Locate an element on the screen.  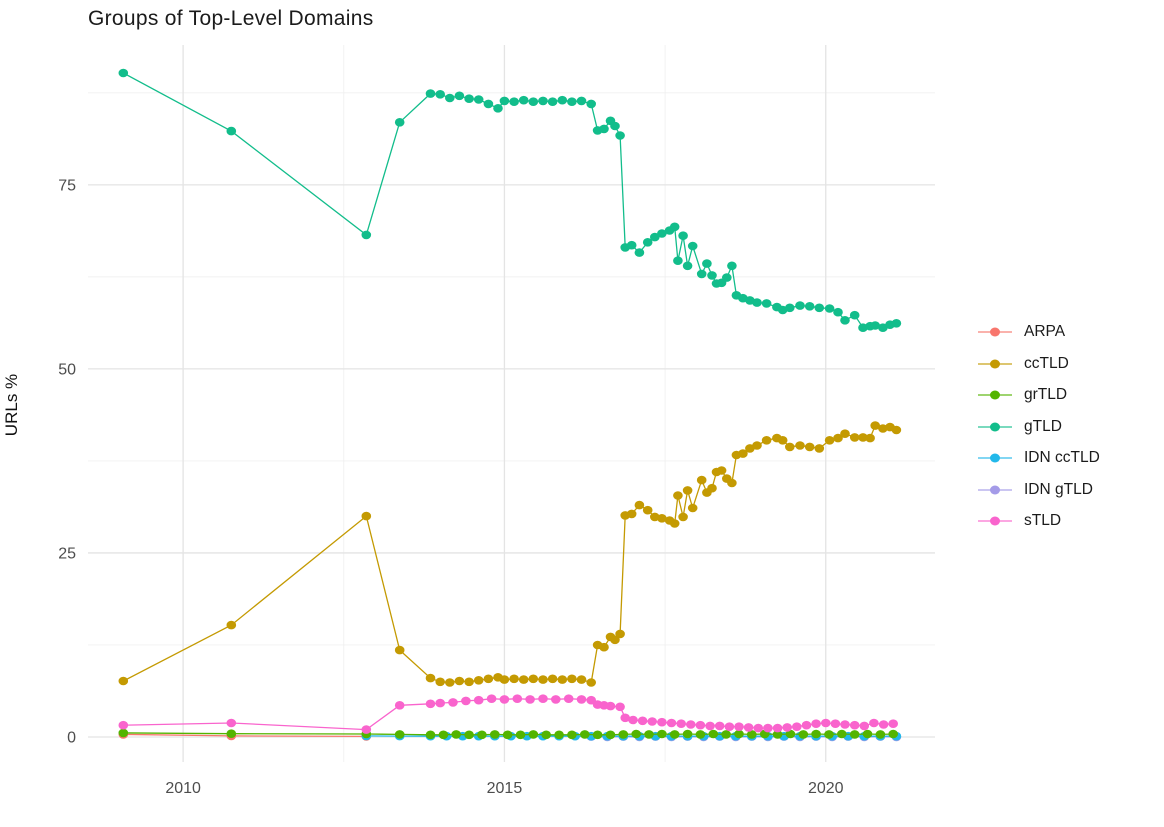
y-tick-label: 0 is located at coordinates (71, 738).